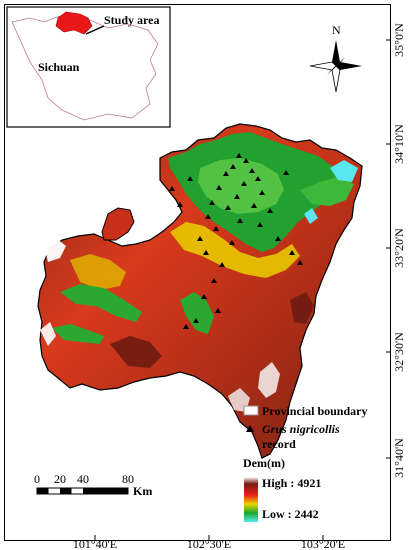  I want to click on legend-provincial-boundary: Provincial boundary, so click(314, 411).